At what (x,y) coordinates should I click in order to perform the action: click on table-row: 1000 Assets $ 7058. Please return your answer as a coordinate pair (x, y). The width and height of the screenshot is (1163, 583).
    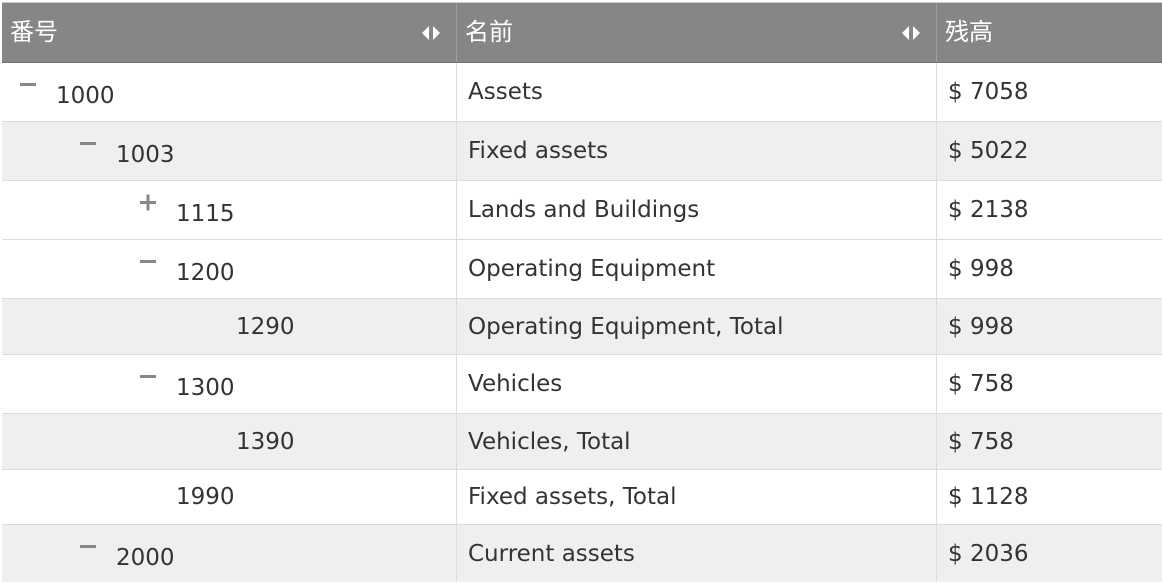
    Looking at the image, I should click on (582, 92).